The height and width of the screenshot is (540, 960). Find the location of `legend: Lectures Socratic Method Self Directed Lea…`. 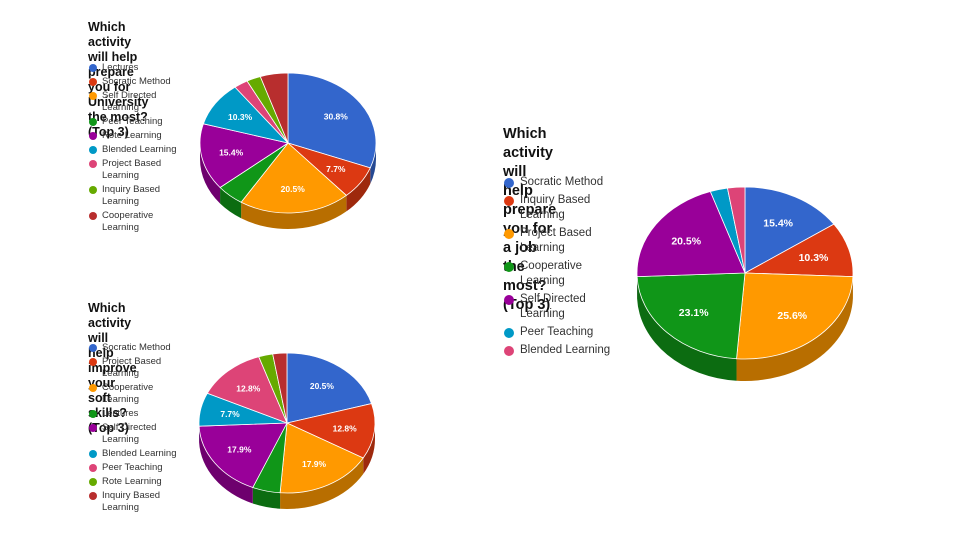

legend: Lectures Socratic Method Self Directed Lea… is located at coordinates (141, 149).